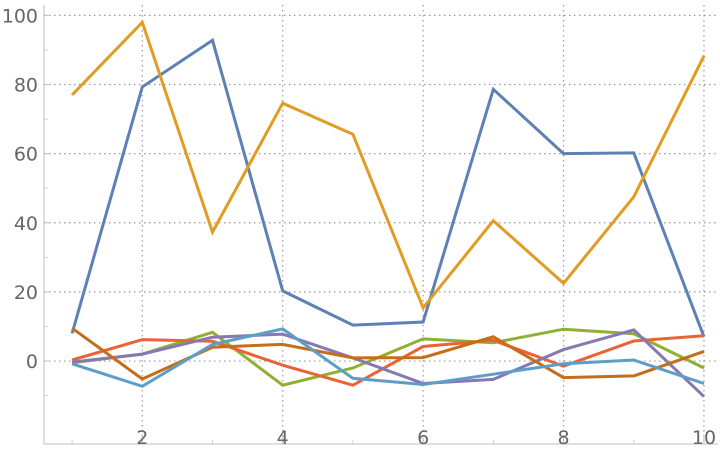 The width and height of the screenshot is (720, 450). What do you see at coordinates (26, 224) in the screenshot?
I see `y-tick-label: 40` at bounding box center [26, 224].